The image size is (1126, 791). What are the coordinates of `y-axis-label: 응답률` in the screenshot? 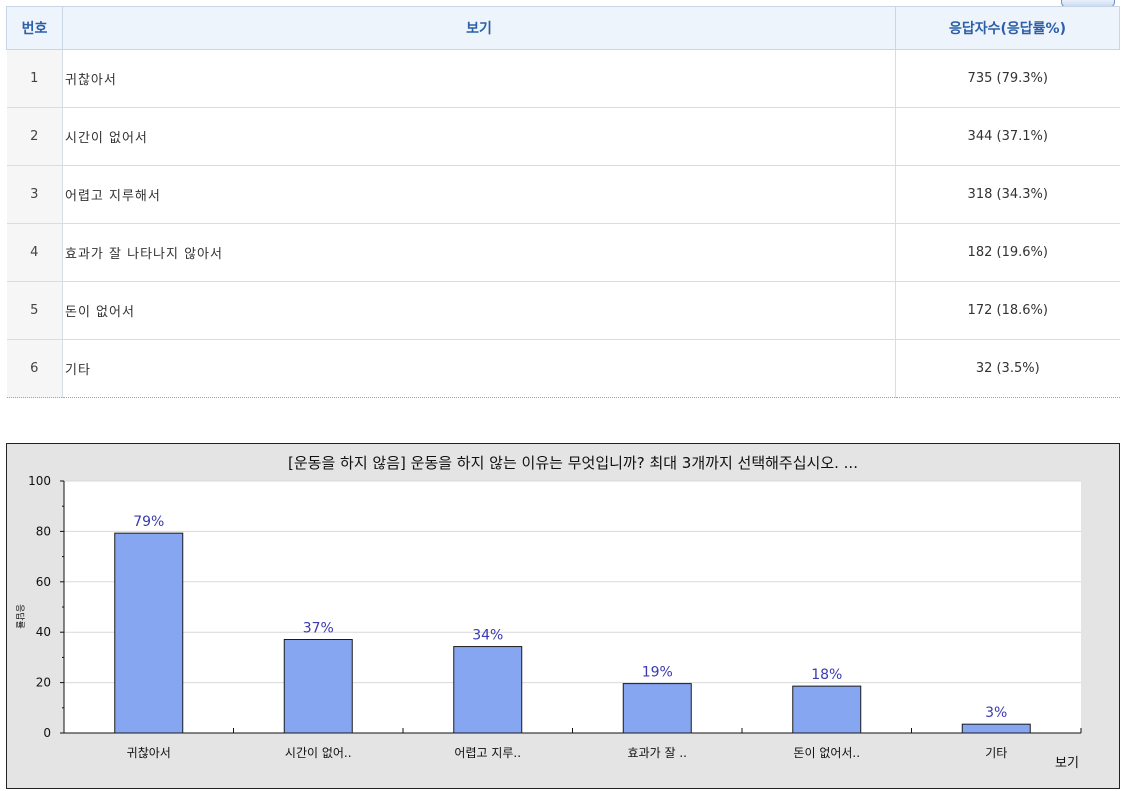 It's located at (20, 616).